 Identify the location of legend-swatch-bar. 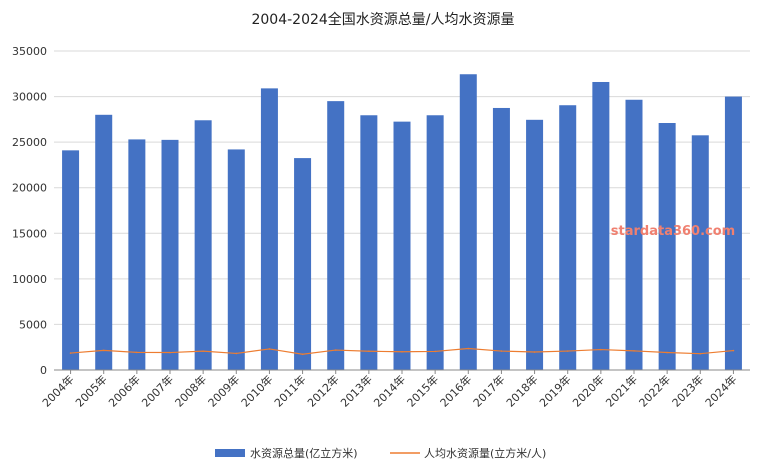
(230, 453).